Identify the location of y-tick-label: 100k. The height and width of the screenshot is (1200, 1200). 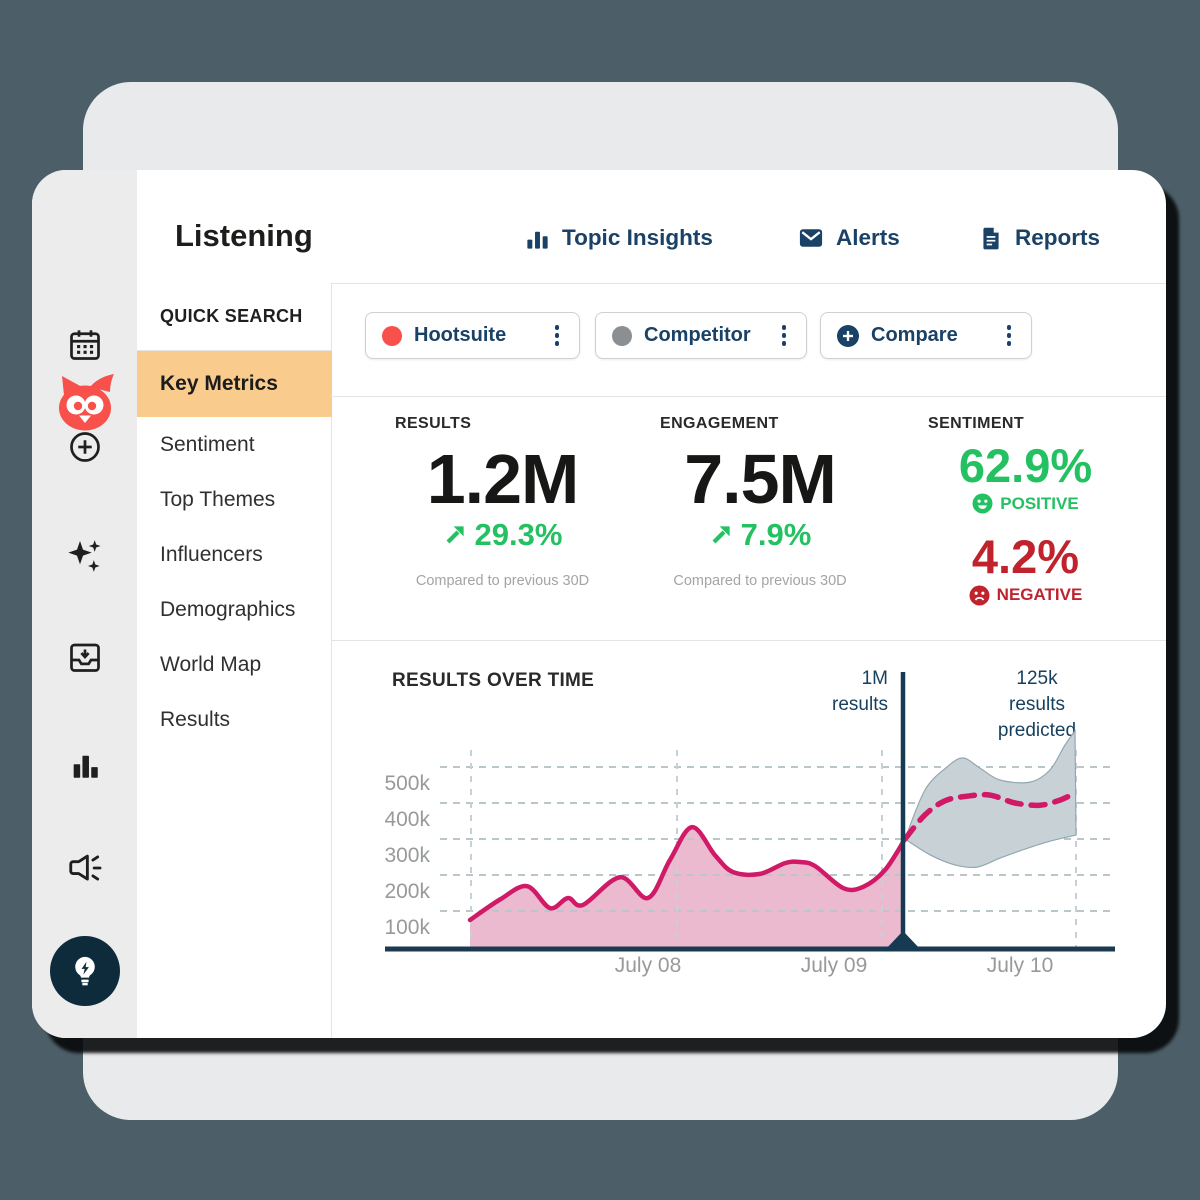
(407, 927).